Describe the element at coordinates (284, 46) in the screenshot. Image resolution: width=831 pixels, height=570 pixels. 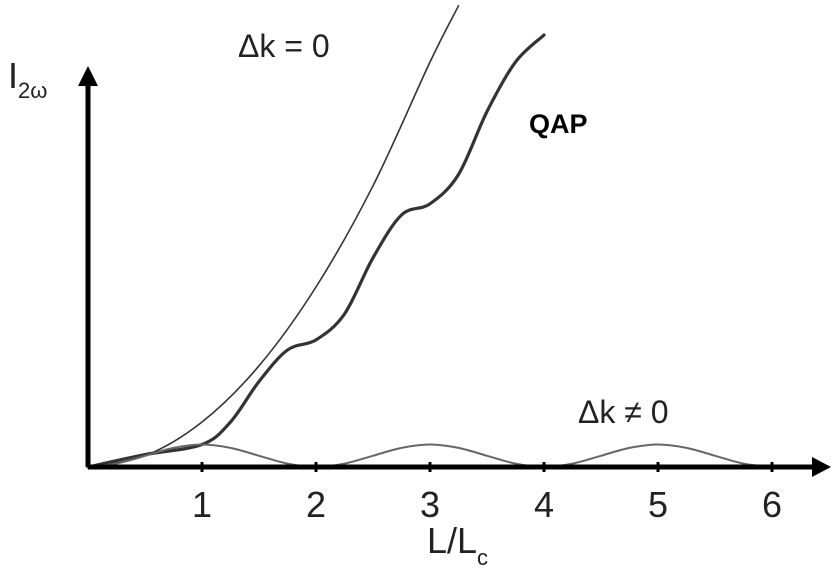
I see `series-label-dk-zero: Δk = 0` at that location.